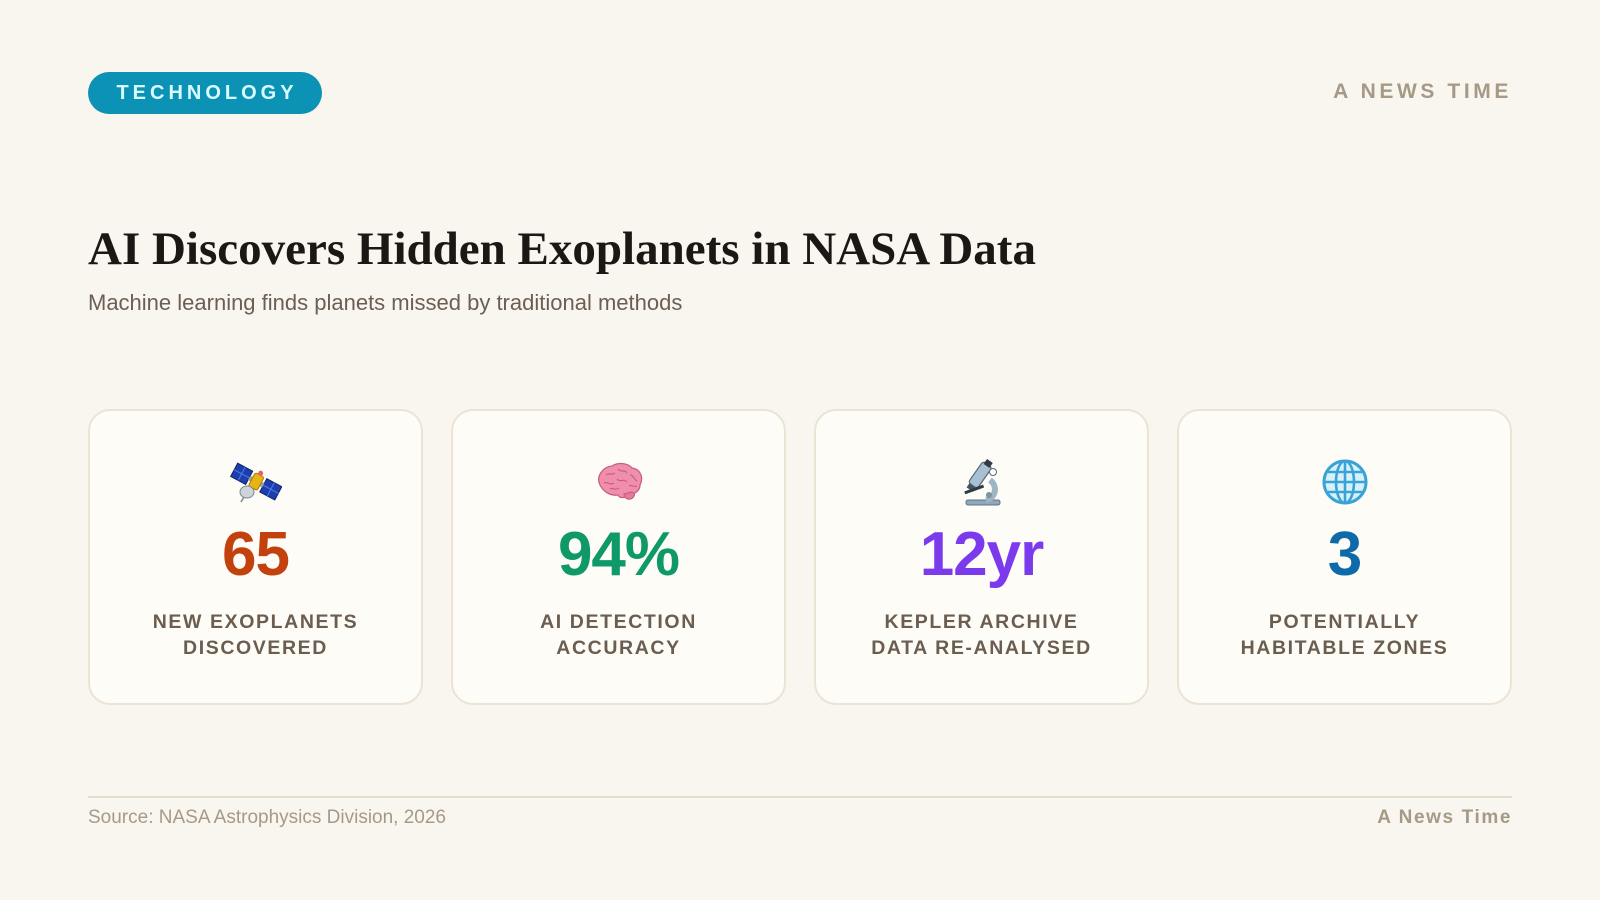 This screenshot has height=900, width=1600. I want to click on stat-label: AI DETECTION ACCURACY, so click(618, 635).